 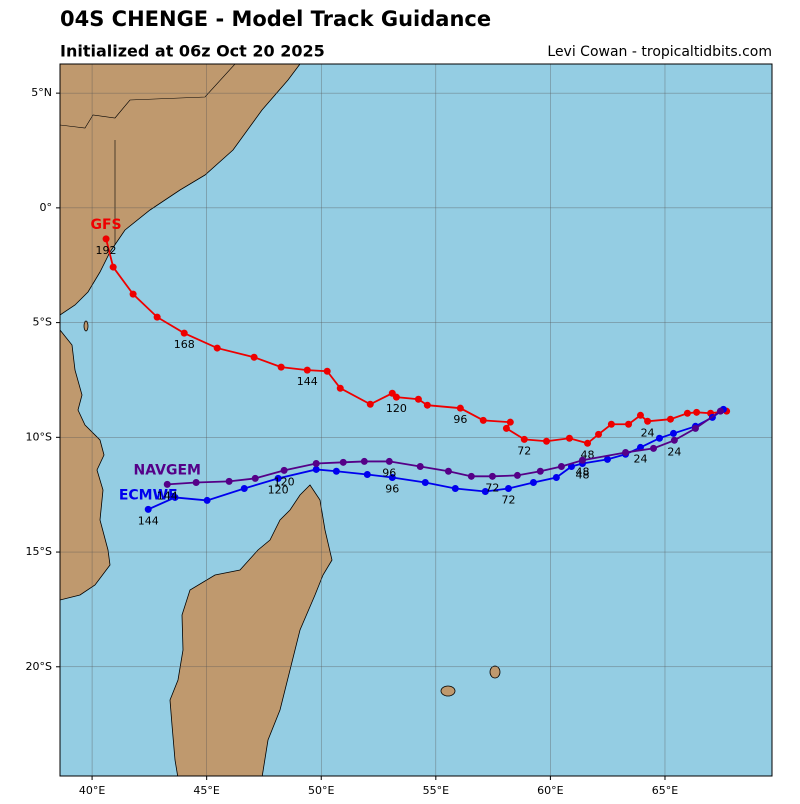 I want to click on y-tick-label: 20°S, so click(x=39, y=666).